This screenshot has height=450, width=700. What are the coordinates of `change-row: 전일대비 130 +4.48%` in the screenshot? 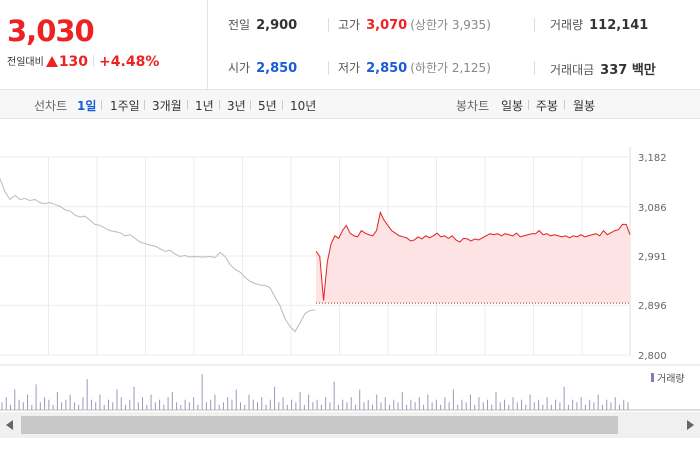 It's located at (83, 61).